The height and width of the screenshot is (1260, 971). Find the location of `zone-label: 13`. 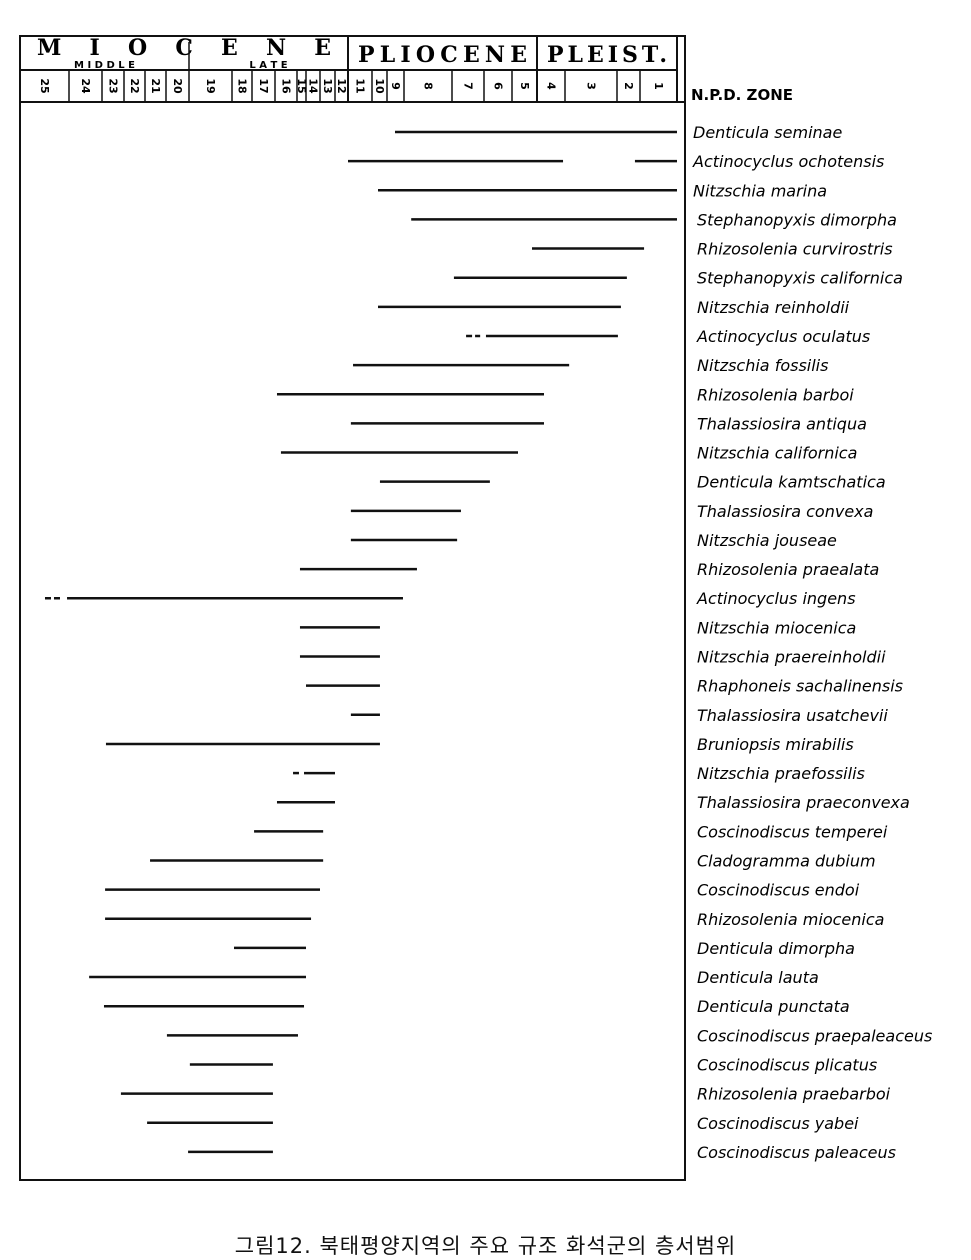

zone-label: 13 is located at coordinates (327, 85).